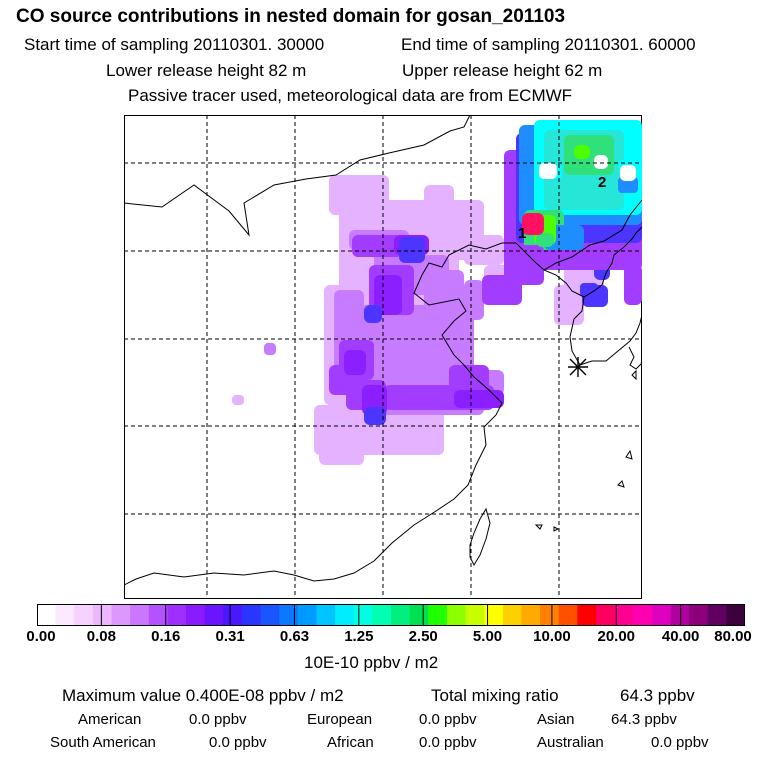  What do you see at coordinates (480, 537) in the screenshot?
I see `taiwan-island` at bounding box center [480, 537].